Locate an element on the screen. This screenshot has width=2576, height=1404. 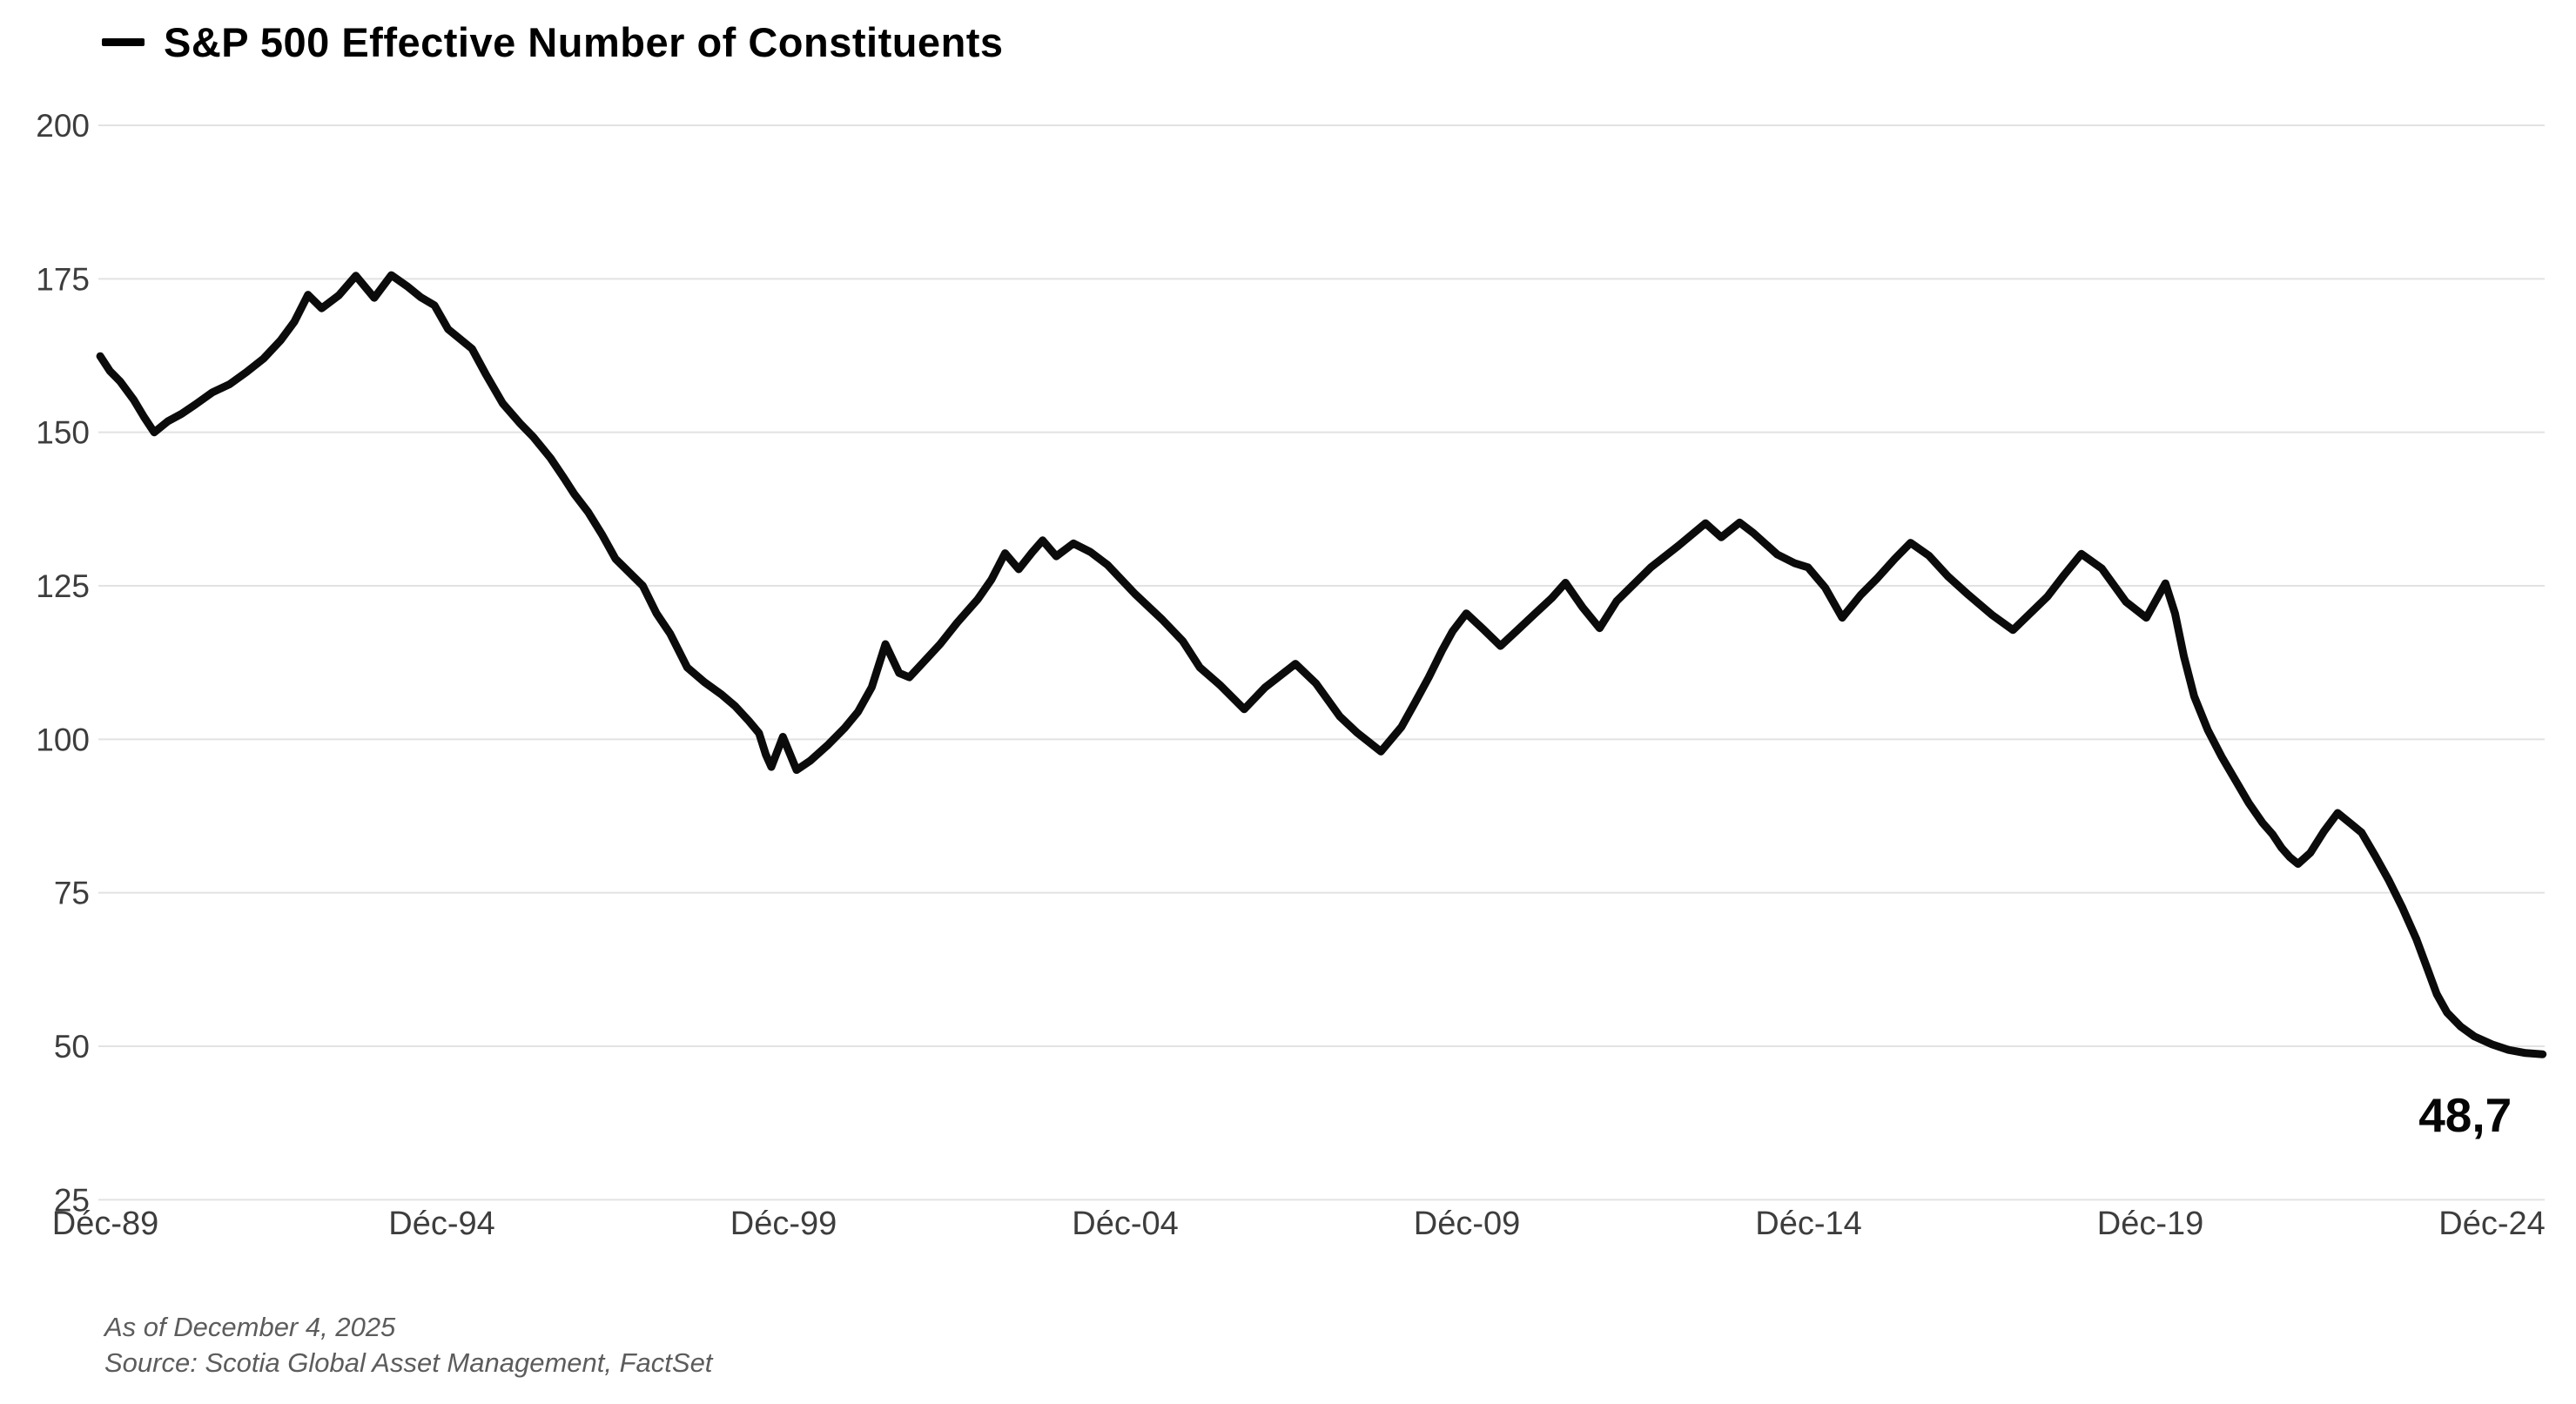
legend: S&P 500 Effective Number of Constituents is located at coordinates (553, 42).